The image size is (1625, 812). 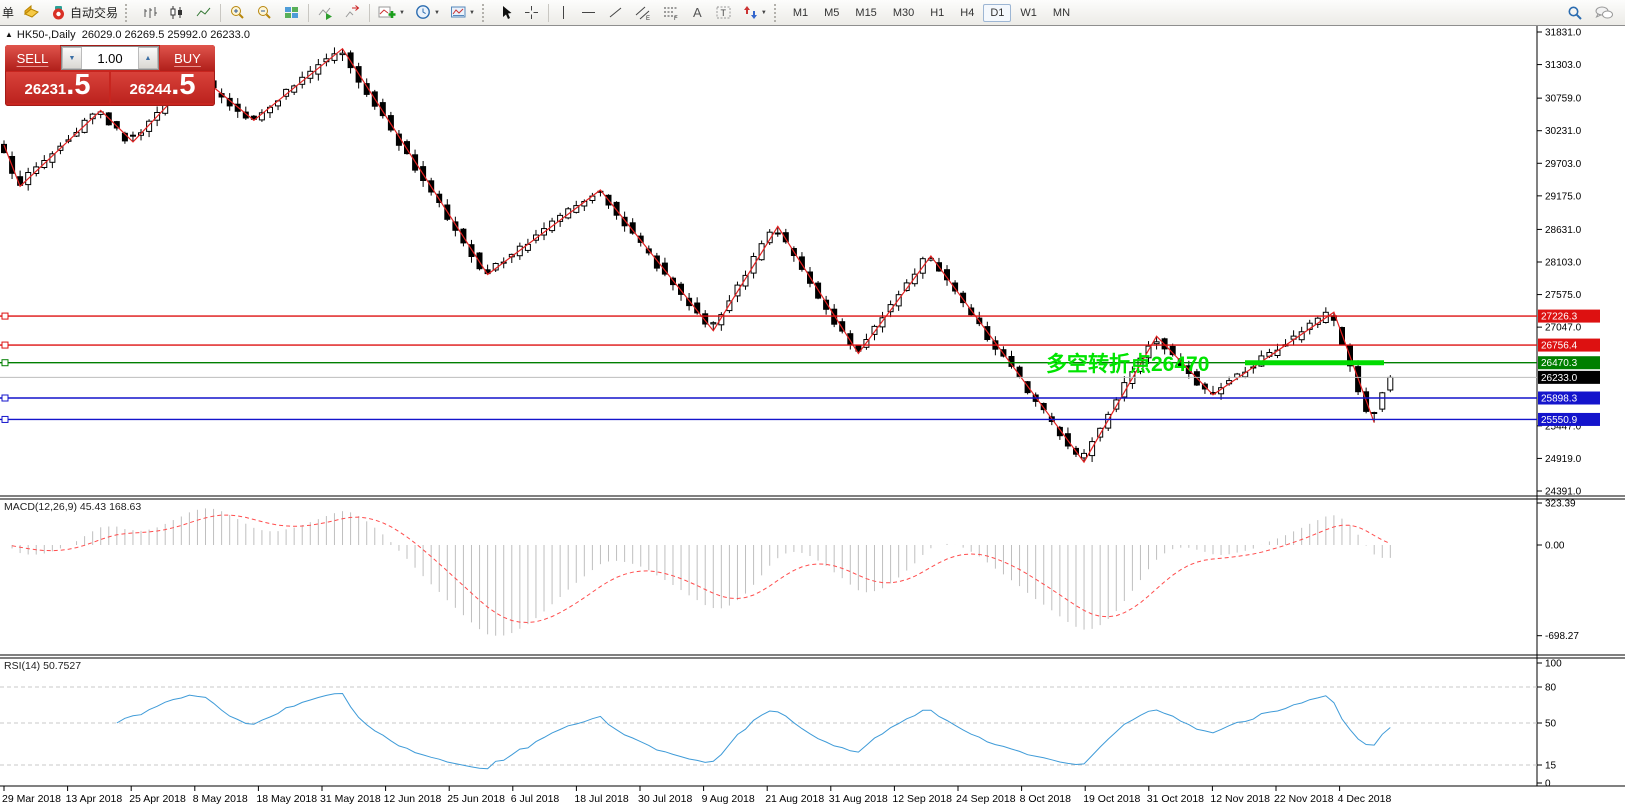 I want to click on toolbar-separator, so click(x=221, y=12).